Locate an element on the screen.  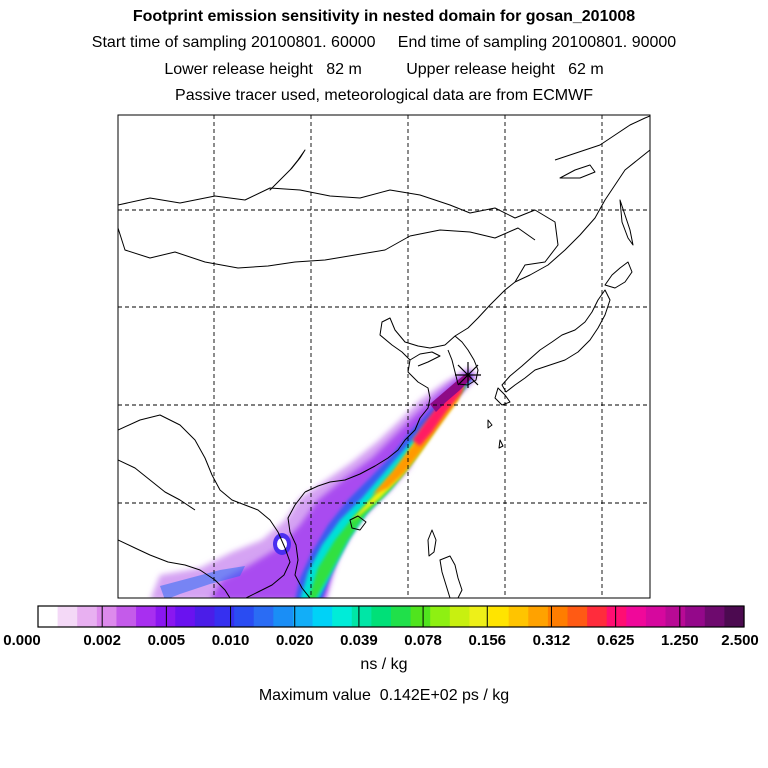
colorbar-frame is located at coordinates (391, 616).